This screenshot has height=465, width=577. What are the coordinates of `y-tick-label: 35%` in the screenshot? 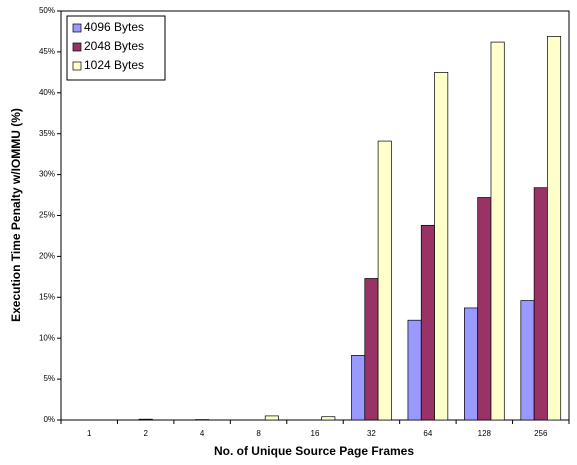 It's located at (47, 133).